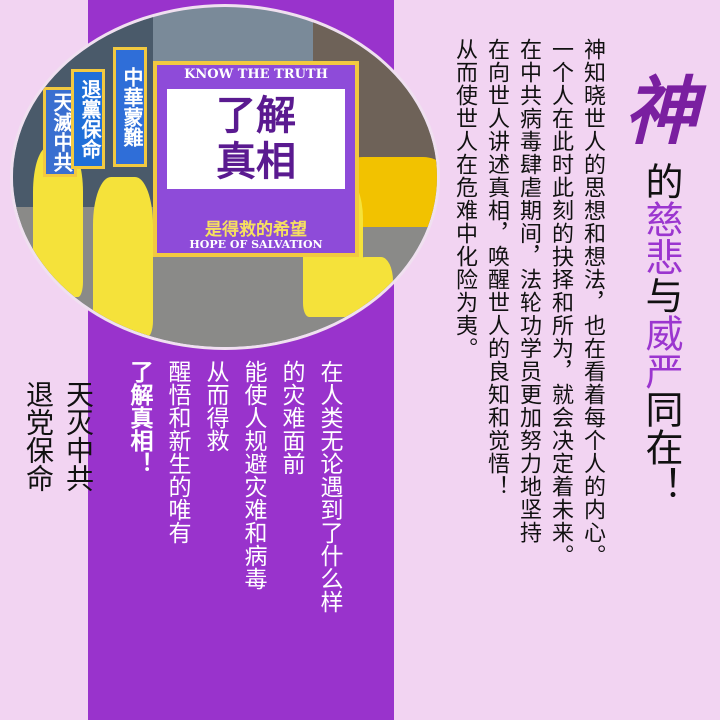 Image resolution: width=720 pixels, height=720 pixels. What do you see at coordinates (139, 417) in the screenshot?
I see `middle-paragraph-col: 了解真相！` at bounding box center [139, 417].